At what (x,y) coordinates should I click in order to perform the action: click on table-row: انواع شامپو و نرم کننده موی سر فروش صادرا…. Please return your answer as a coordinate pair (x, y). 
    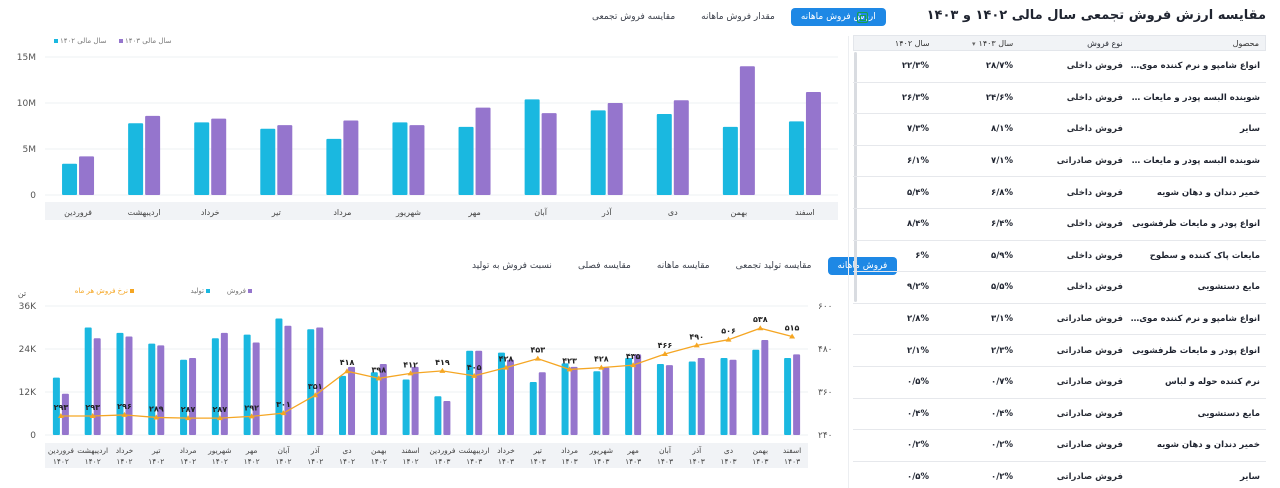
    Looking at the image, I should click on (1059, 320).